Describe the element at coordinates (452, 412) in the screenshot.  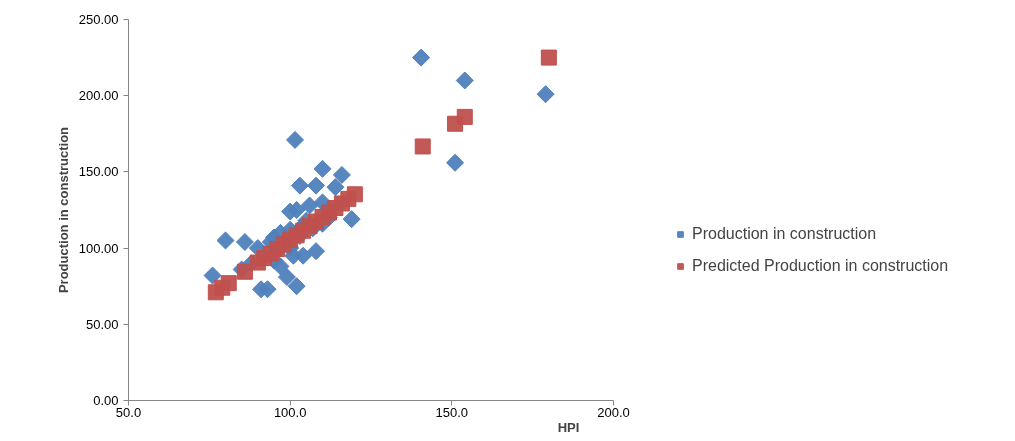
I see `x-tick-label: 150.0` at that location.